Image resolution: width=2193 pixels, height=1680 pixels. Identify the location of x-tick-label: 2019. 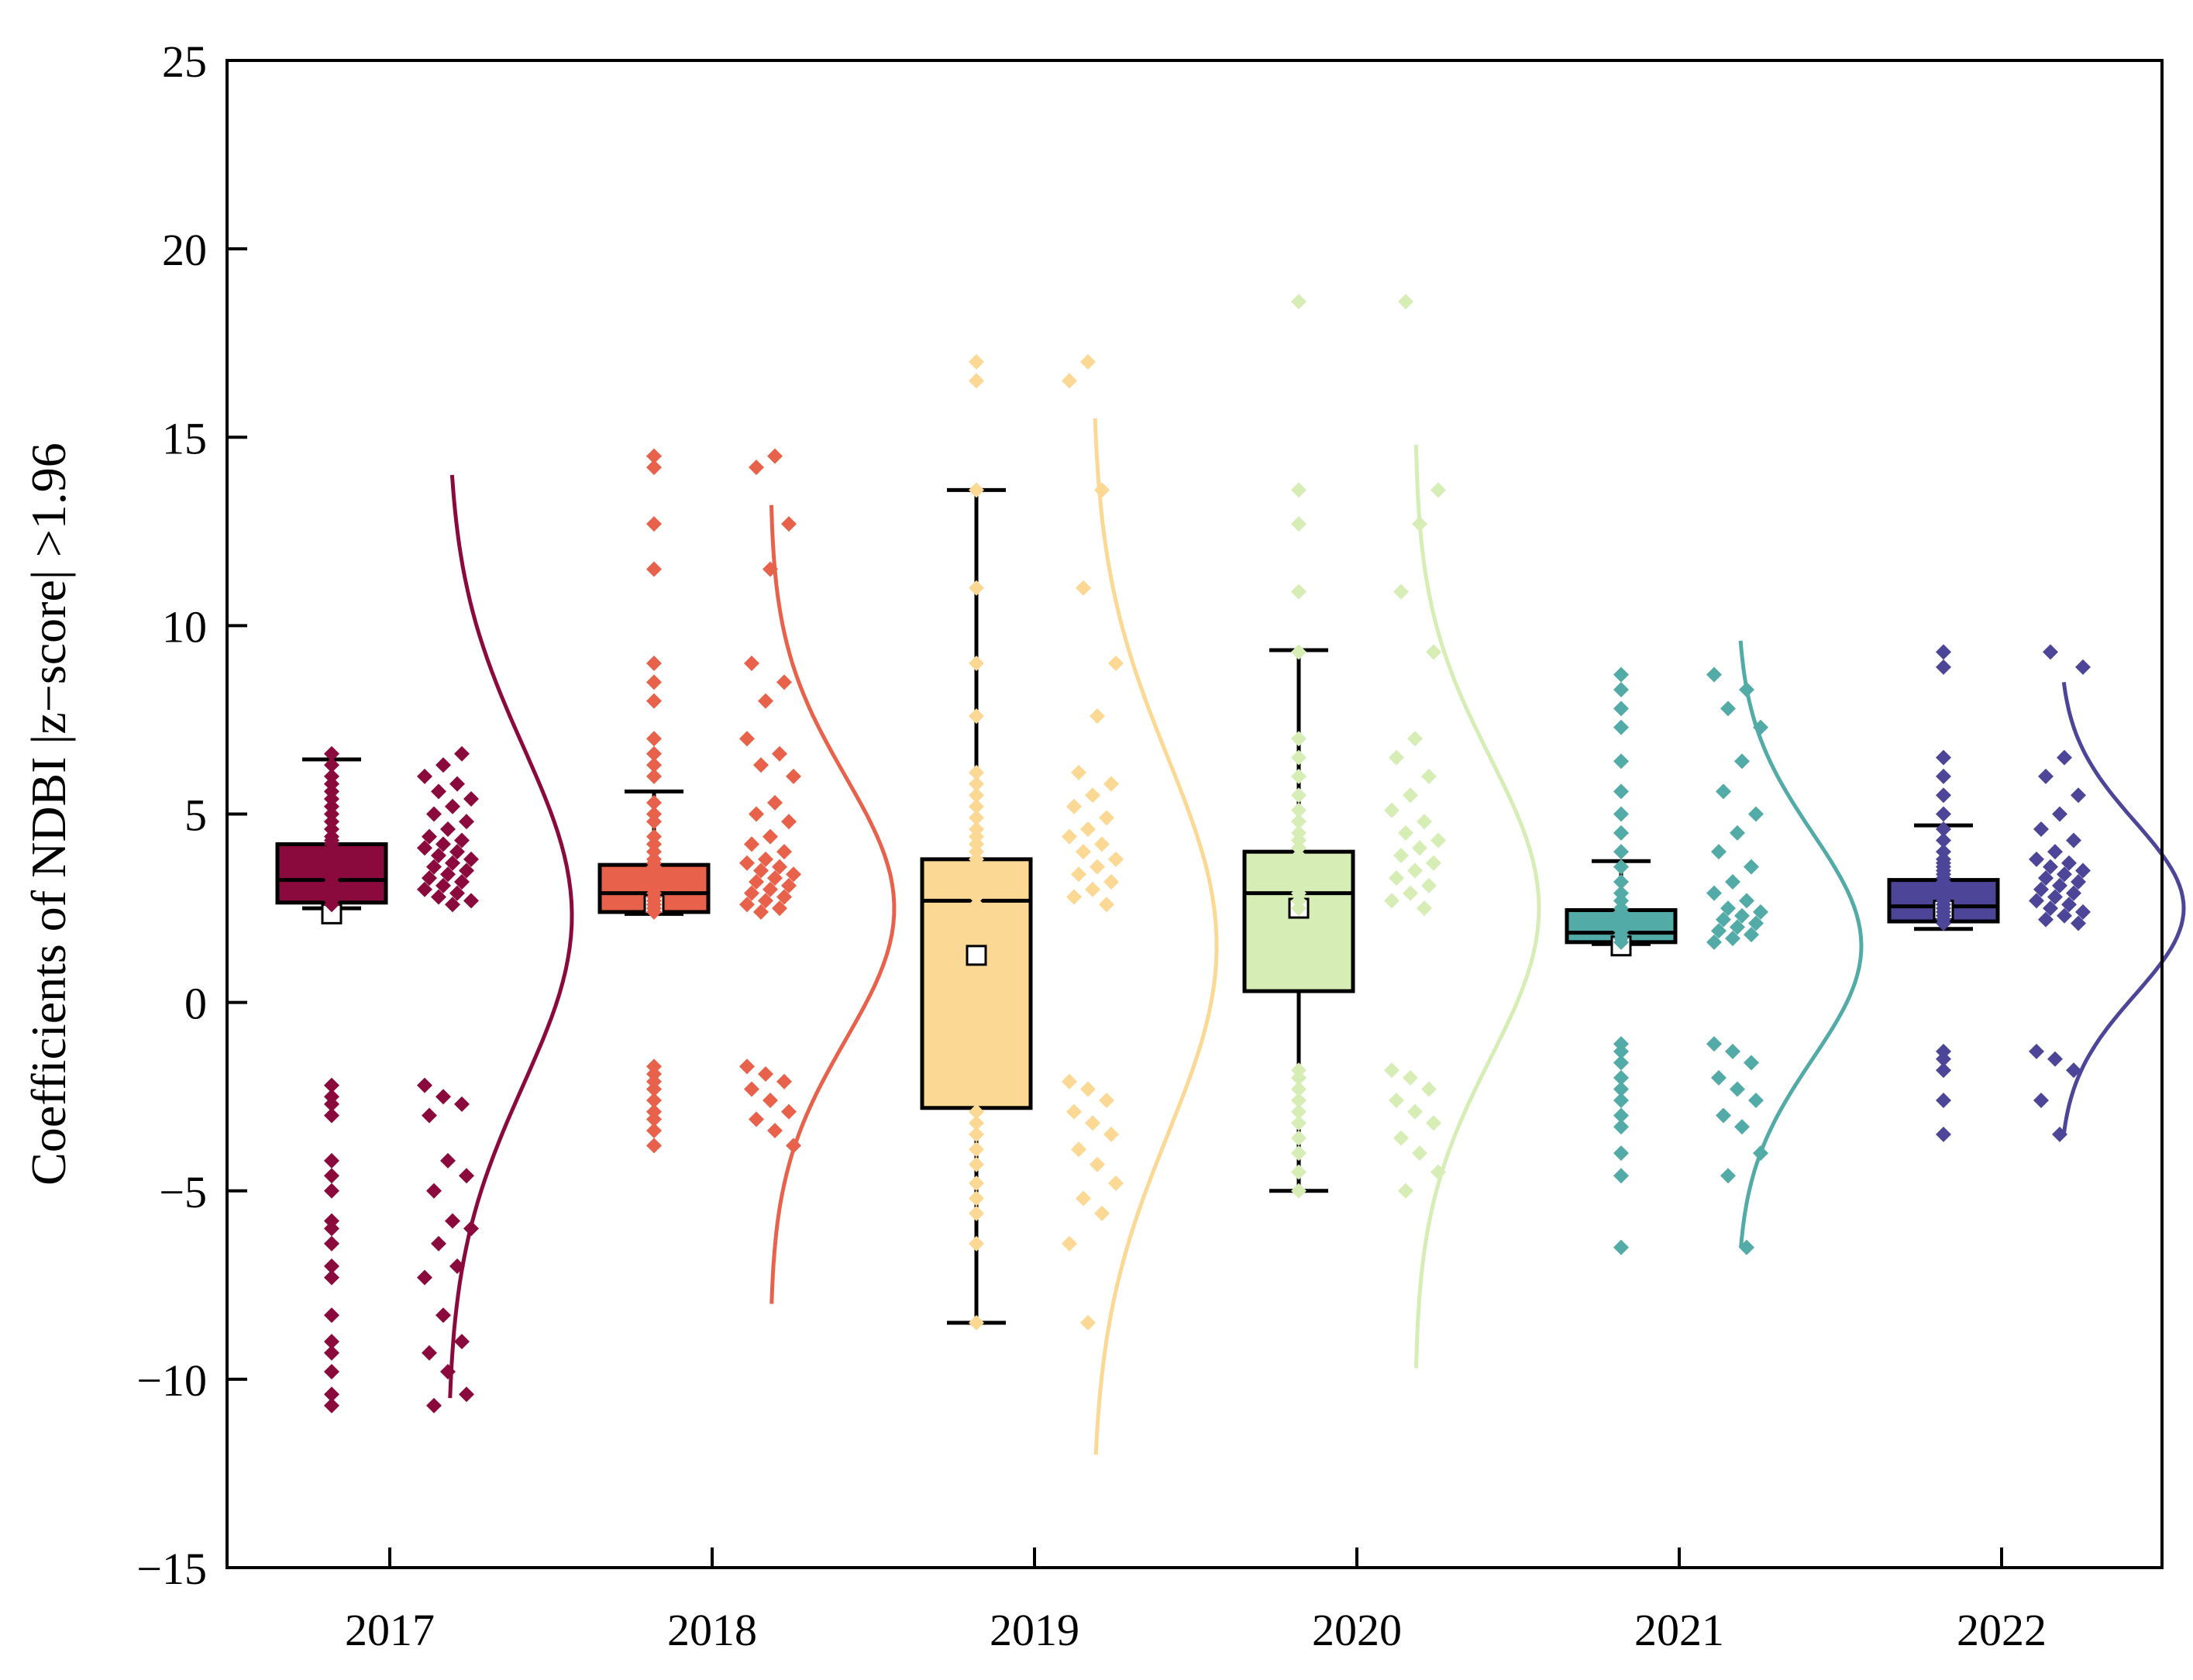
(1034, 1630).